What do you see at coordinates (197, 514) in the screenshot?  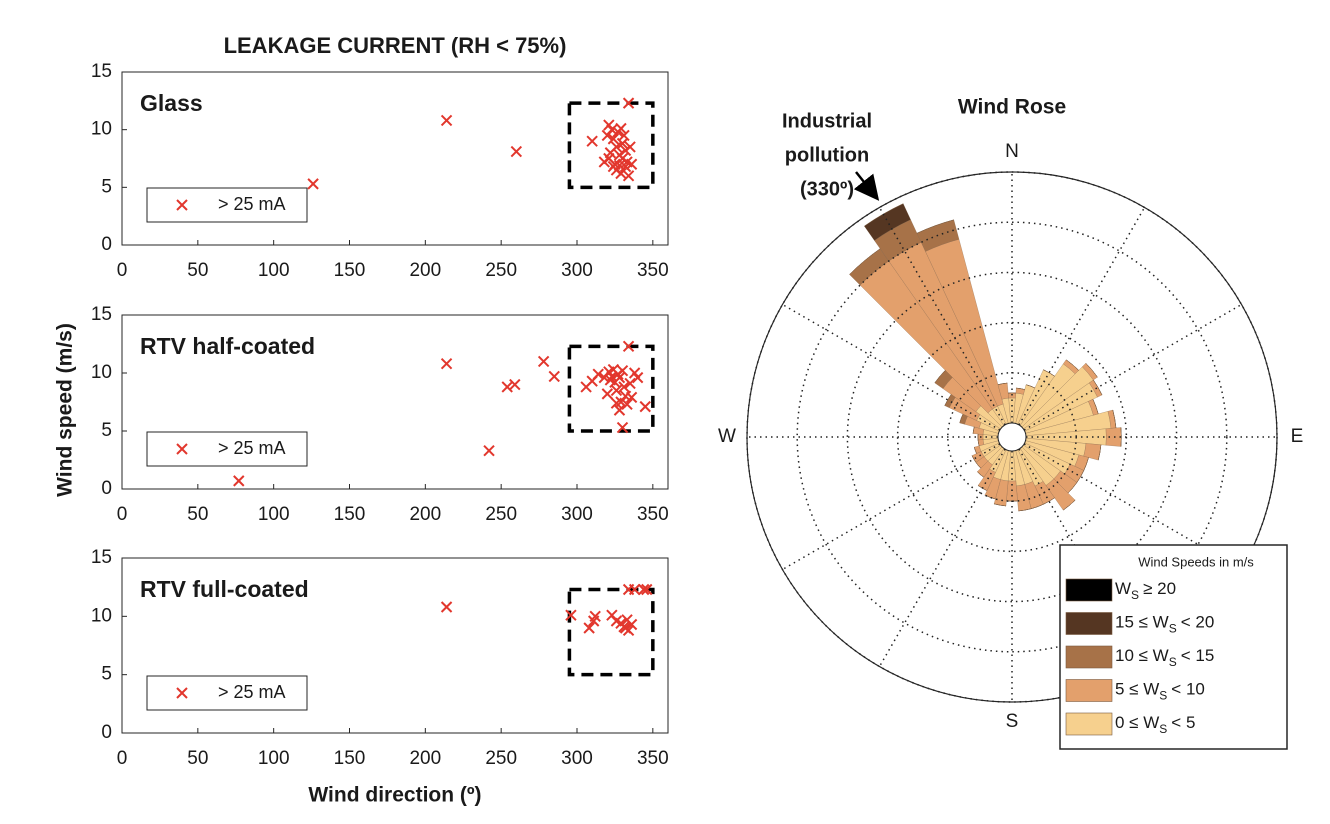 I see `x-tick-label: 50` at bounding box center [197, 514].